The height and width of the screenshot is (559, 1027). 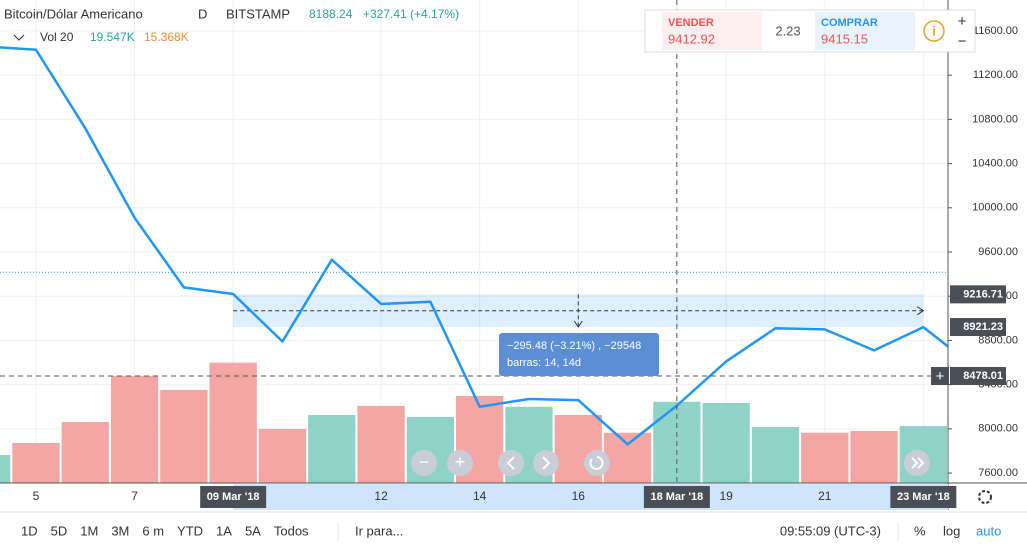 What do you see at coordinates (920, 530) in the screenshot?
I see `percent-toggle: %` at bounding box center [920, 530].